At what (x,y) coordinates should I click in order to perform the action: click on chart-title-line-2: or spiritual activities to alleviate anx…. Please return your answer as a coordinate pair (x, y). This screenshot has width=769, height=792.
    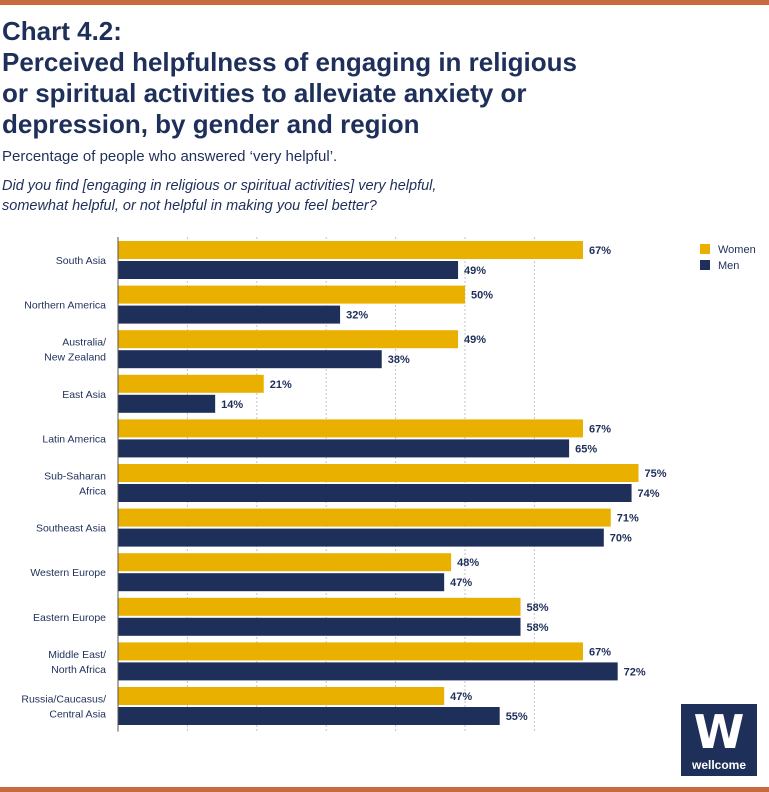
    Looking at the image, I should click on (264, 93).